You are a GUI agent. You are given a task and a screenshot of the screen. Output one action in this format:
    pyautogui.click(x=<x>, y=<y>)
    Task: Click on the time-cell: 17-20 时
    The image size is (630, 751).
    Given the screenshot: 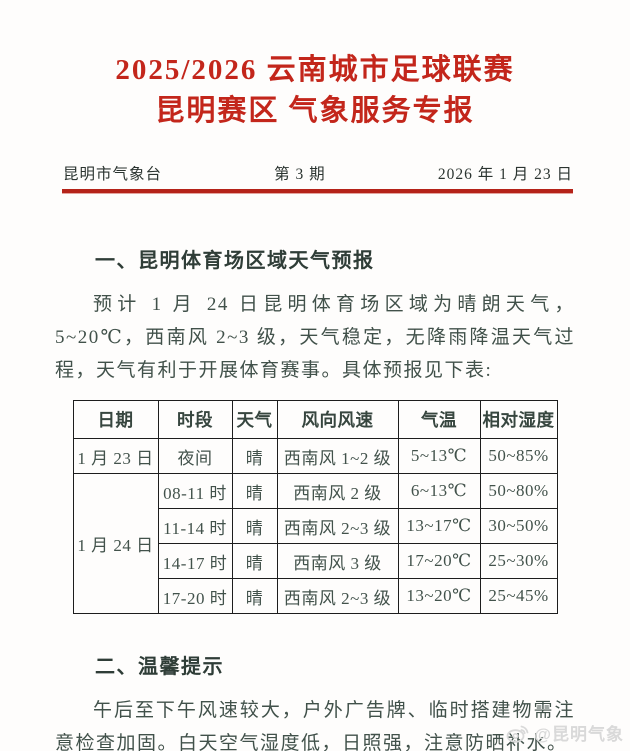 What is the action you would take?
    pyautogui.click(x=195, y=596)
    